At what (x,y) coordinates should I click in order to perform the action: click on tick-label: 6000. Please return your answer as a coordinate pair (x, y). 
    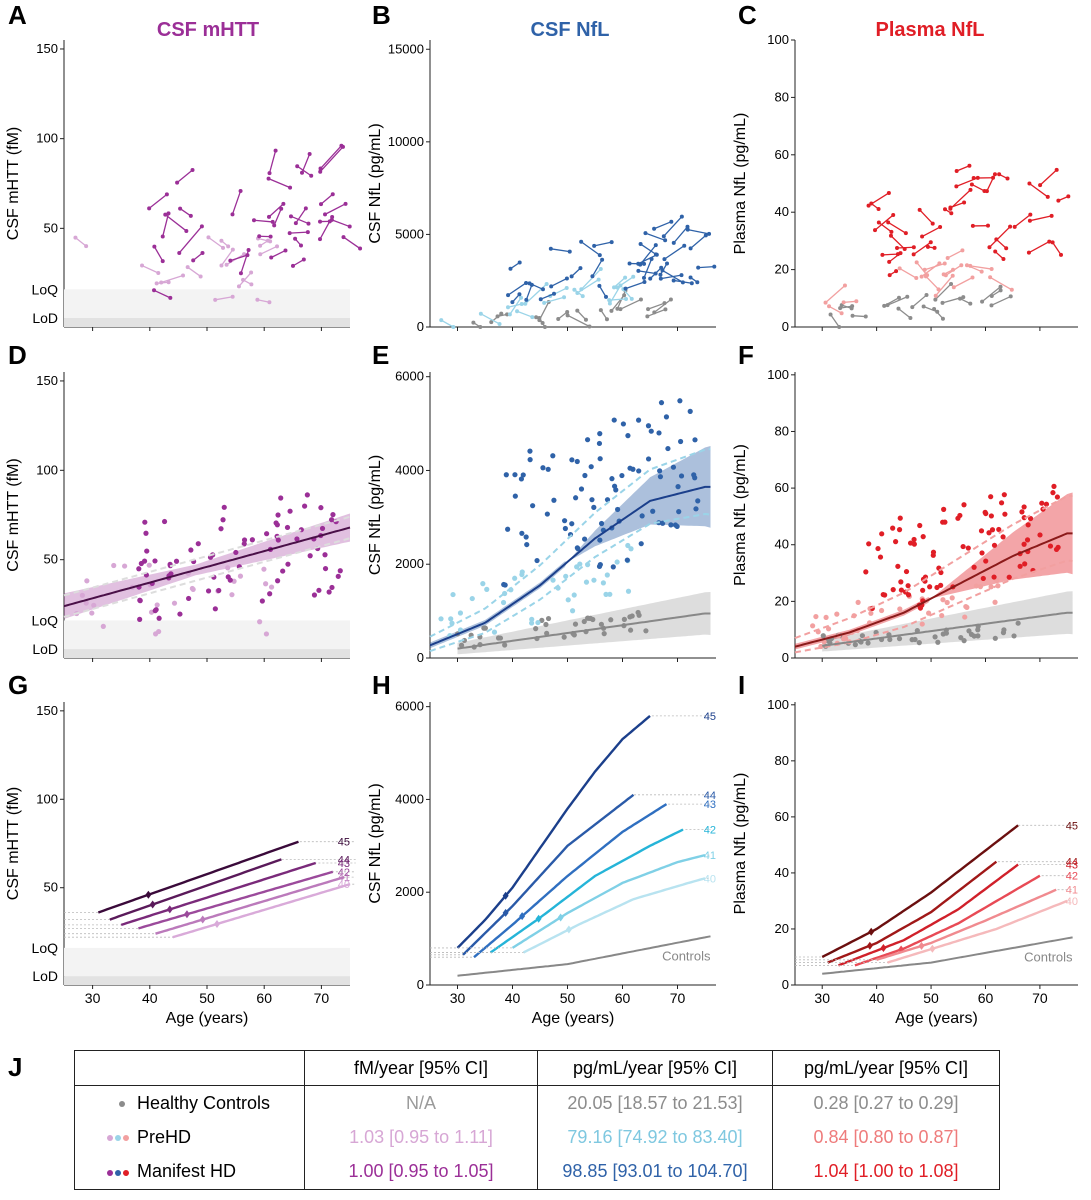
    Looking at the image, I should click on (409, 376).